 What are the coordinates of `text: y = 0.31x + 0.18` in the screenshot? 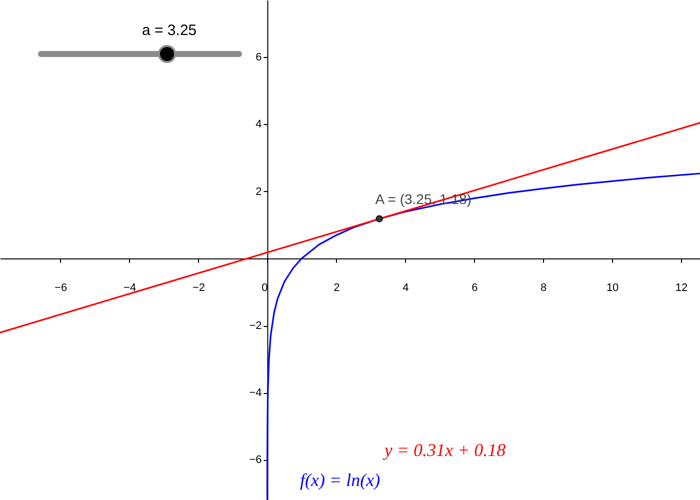 It's located at (444, 450).